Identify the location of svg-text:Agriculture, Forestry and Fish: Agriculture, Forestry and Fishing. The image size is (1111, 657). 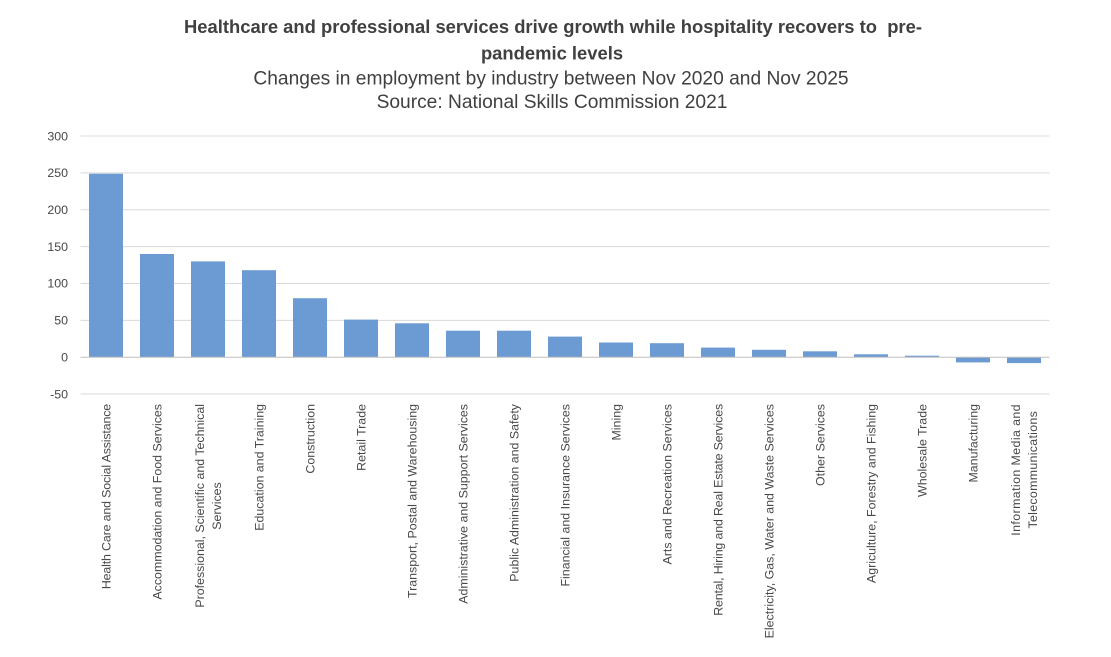
(871, 493).